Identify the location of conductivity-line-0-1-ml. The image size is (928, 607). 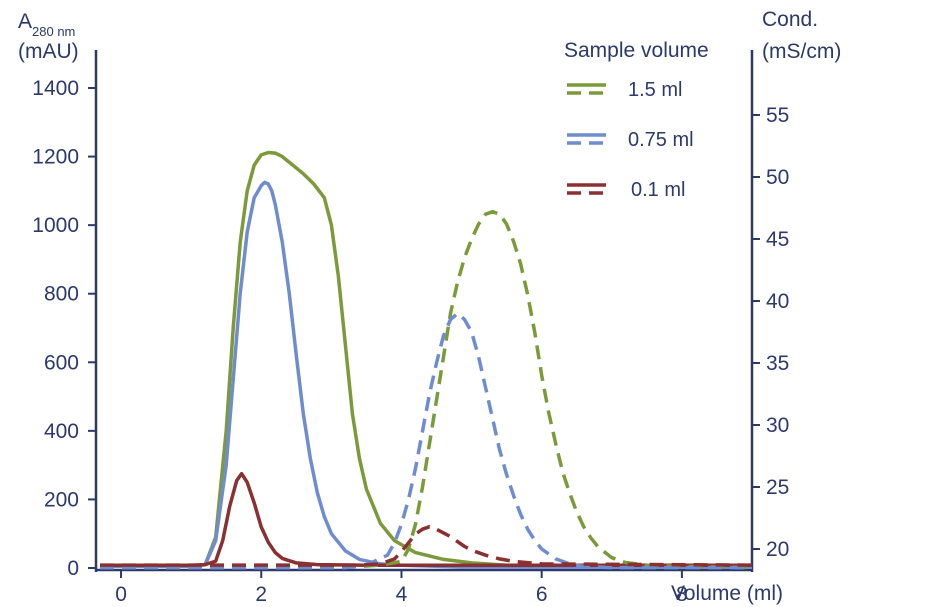
(426, 545).